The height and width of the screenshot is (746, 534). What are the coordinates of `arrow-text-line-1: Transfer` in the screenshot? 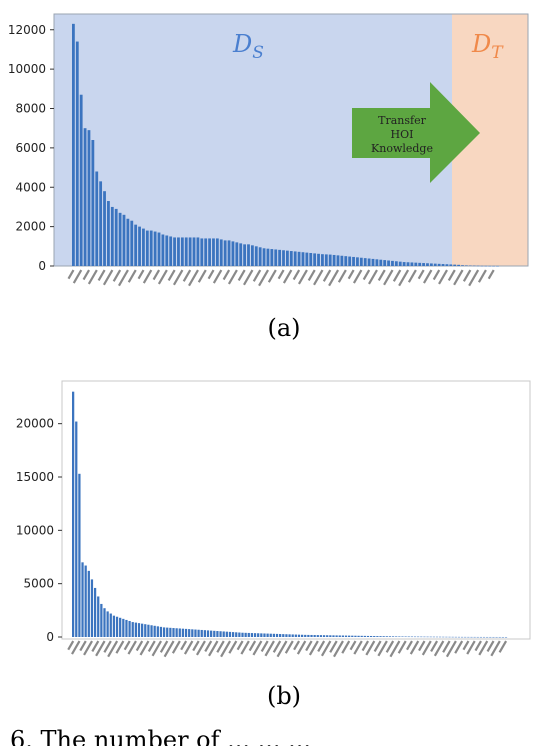 It's located at (402, 120).